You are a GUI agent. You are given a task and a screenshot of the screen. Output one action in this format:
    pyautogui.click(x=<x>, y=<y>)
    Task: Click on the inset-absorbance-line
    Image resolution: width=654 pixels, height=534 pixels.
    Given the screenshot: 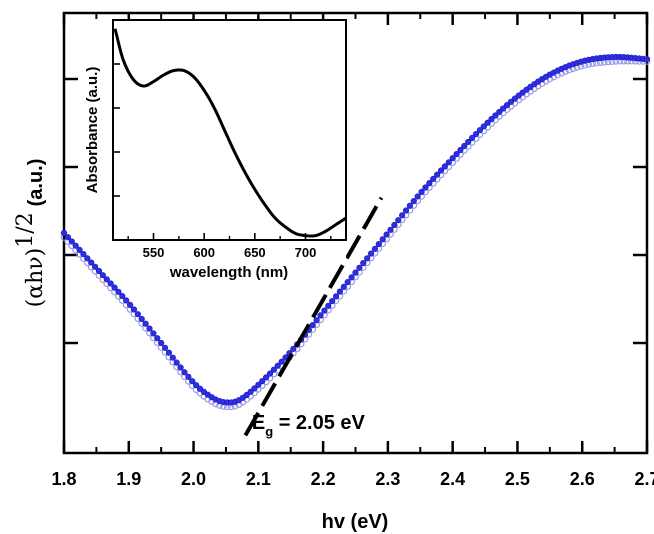 What is the action you would take?
    pyautogui.click(x=230, y=133)
    